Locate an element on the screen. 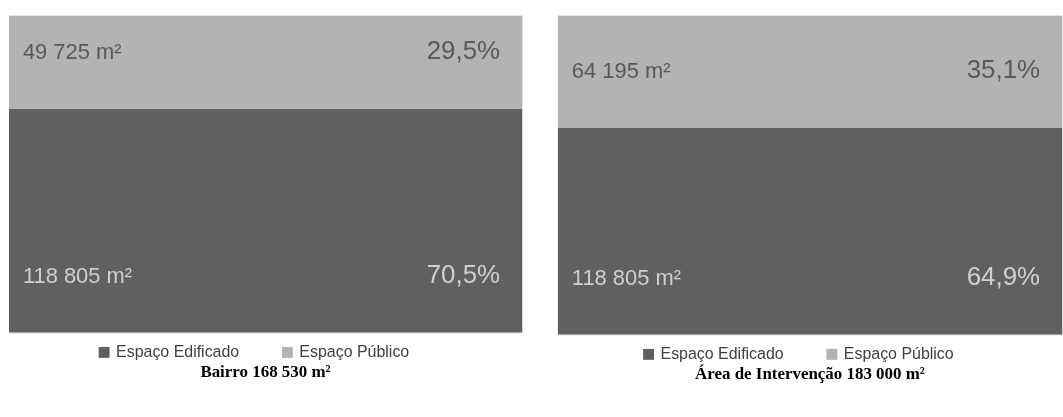 Image resolution: width=1063 pixels, height=417 pixels. data-label: 70,5% is located at coordinates (463, 273).